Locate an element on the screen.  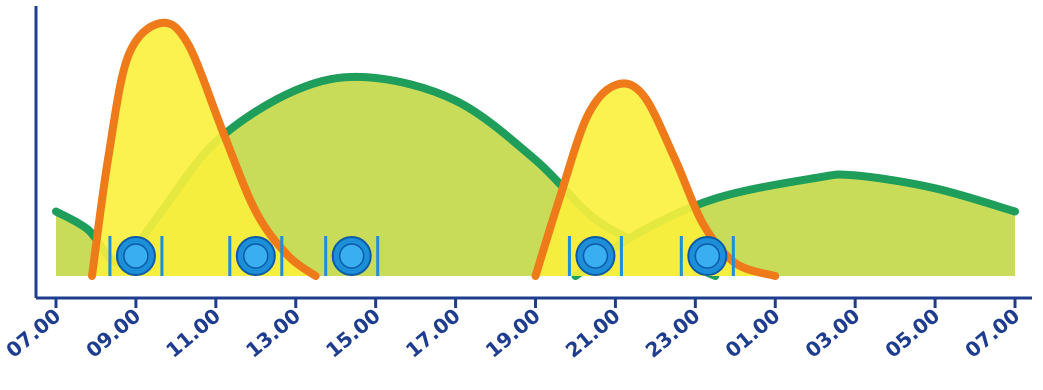
x-tick-label: 15.00 is located at coordinates (353, 332).